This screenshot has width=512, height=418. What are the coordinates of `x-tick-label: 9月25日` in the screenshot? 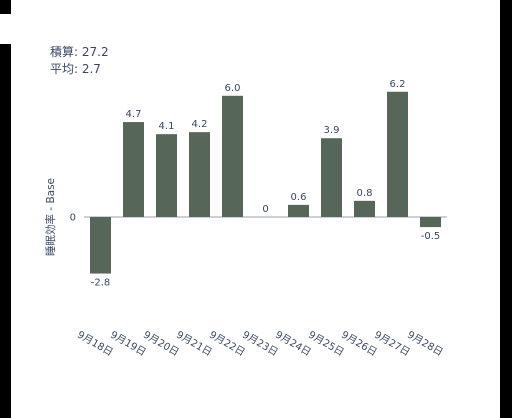 It's located at (326, 344).